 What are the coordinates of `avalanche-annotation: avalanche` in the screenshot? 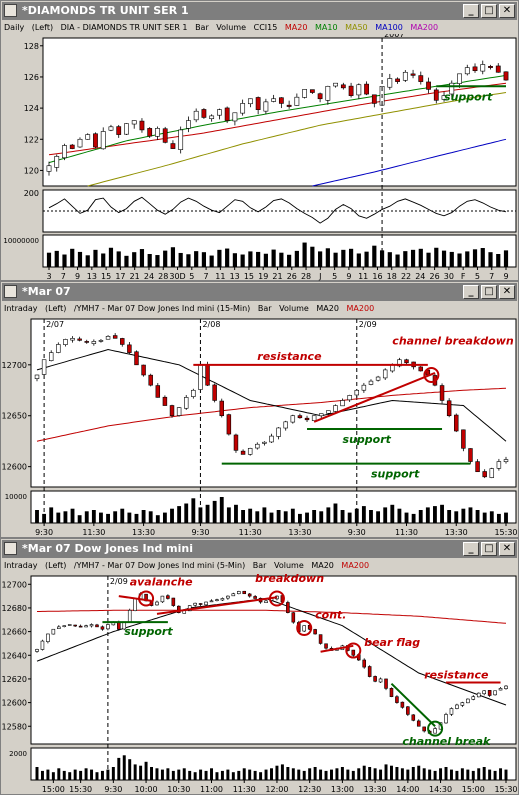 It's located at (161, 581).